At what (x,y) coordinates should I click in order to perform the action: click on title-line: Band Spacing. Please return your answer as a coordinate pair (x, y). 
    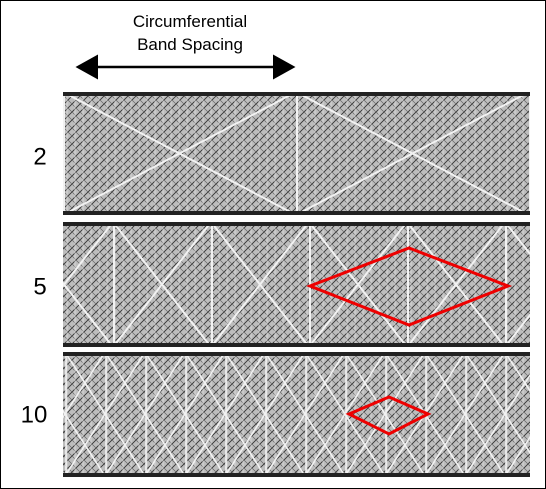
    Looking at the image, I should click on (190, 44).